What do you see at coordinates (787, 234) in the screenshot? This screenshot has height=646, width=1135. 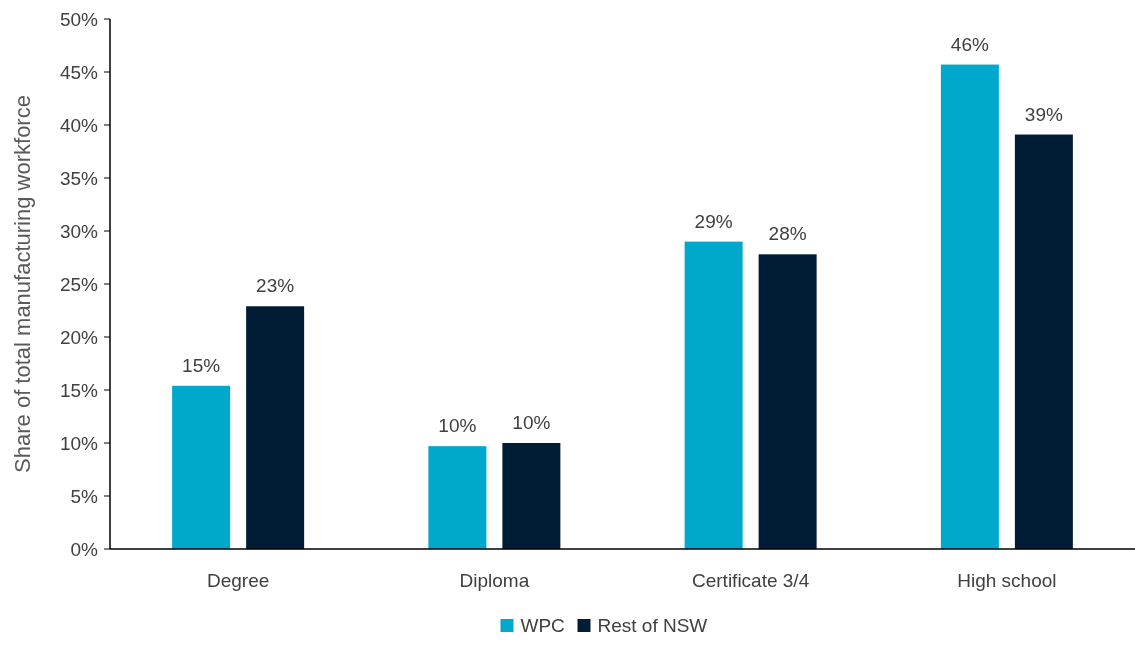 I see `data-label: 28%` at bounding box center [787, 234].